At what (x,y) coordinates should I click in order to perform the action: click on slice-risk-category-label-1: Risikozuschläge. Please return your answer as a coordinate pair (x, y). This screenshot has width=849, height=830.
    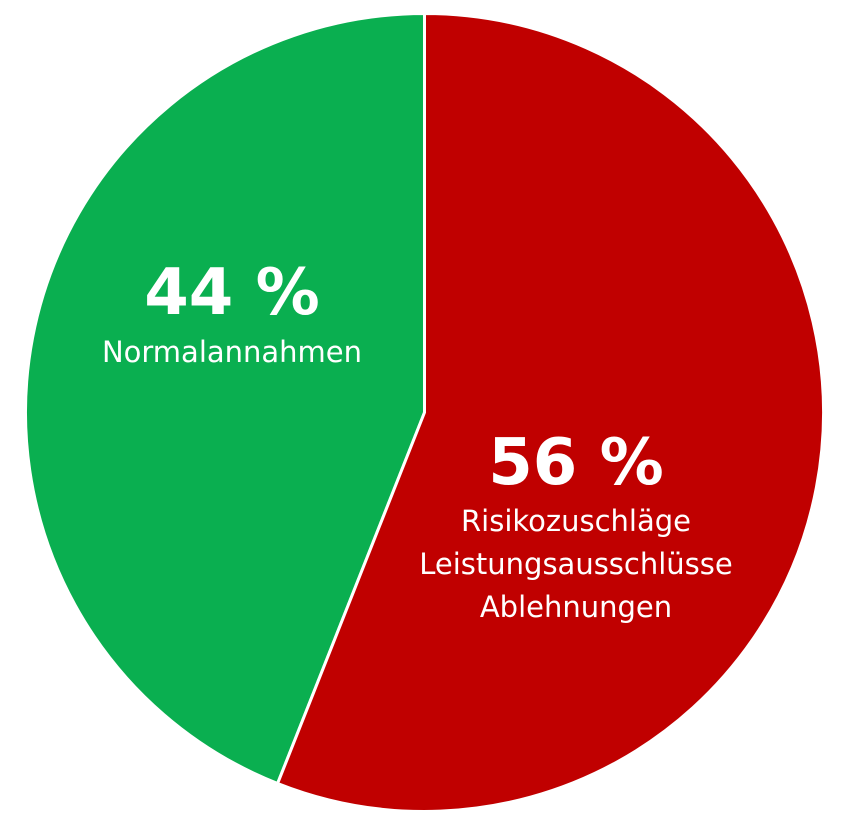
    Looking at the image, I should click on (576, 521).